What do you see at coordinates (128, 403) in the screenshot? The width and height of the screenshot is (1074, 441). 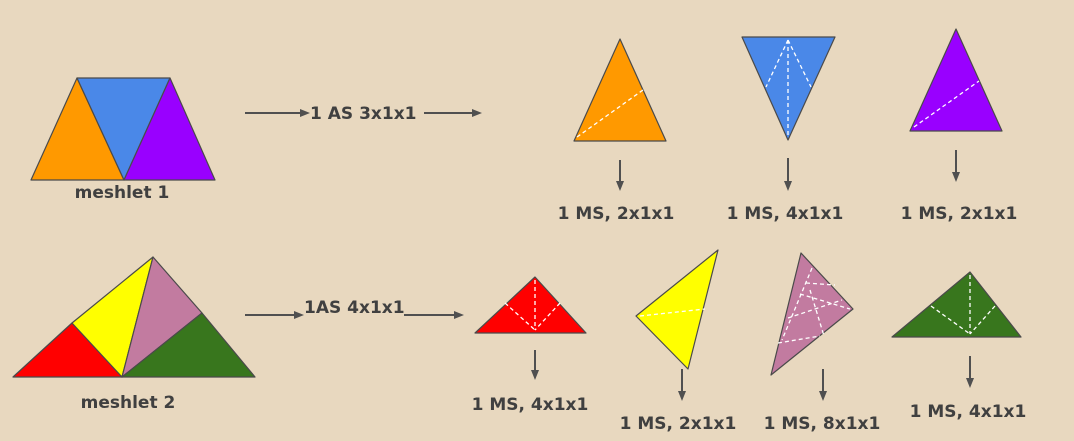 I see `meshlet-2-label: meshlet 2` at bounding box center [128, 403].